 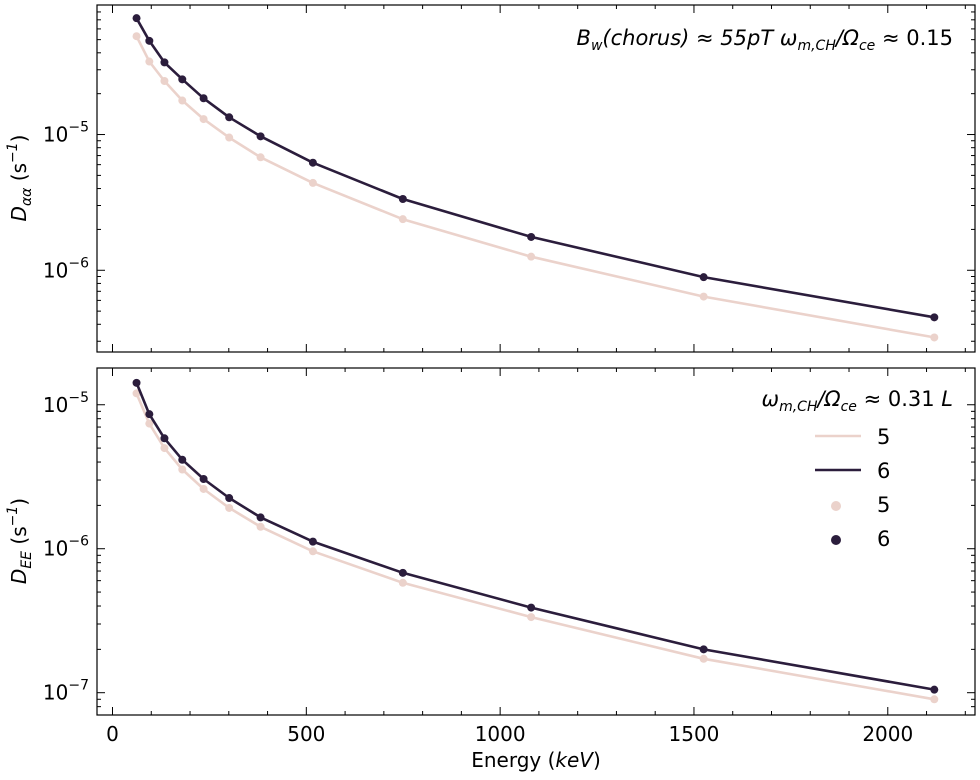 I want to click on y-tick-label: 10⁻⁷, so click(x=66, y=691).